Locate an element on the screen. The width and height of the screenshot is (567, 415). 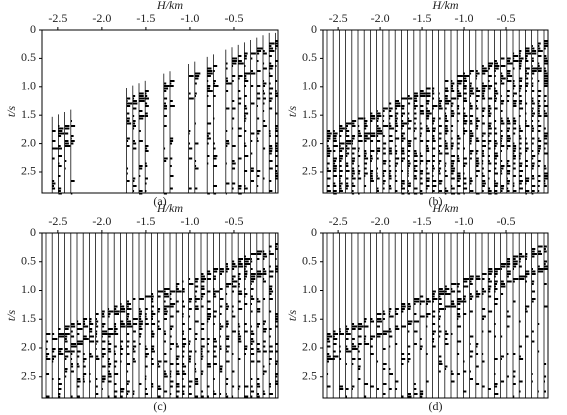
x-tick-label: -1.5 is located at coordinates (145, 221).